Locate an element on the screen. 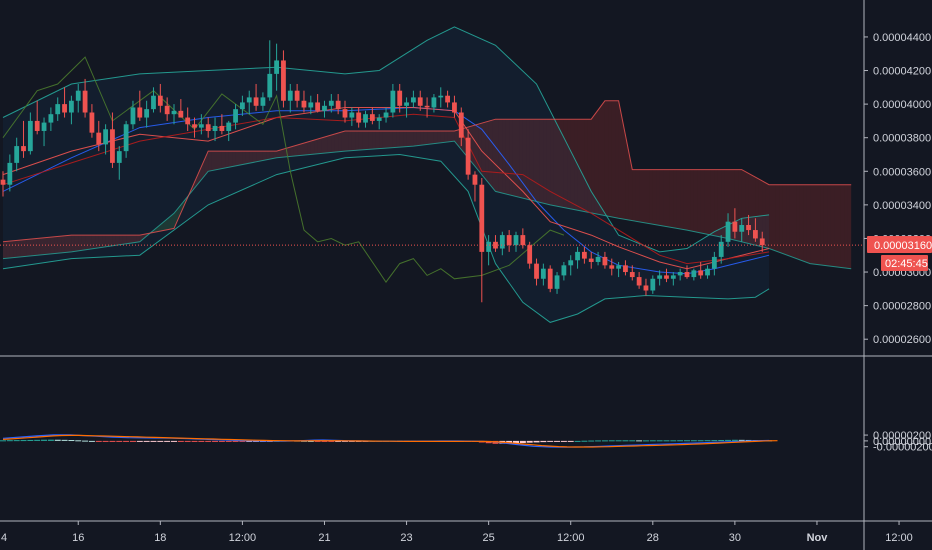 The width and height of the screenshot is (932, 550). time-tick-label: Nov is located at coordinates (818, 538).